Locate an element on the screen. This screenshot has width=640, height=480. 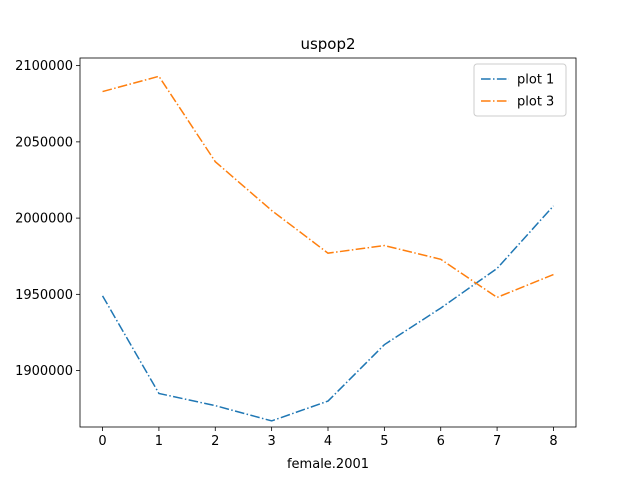
x-tick-label: 7 is located at coordinates (497, 441).